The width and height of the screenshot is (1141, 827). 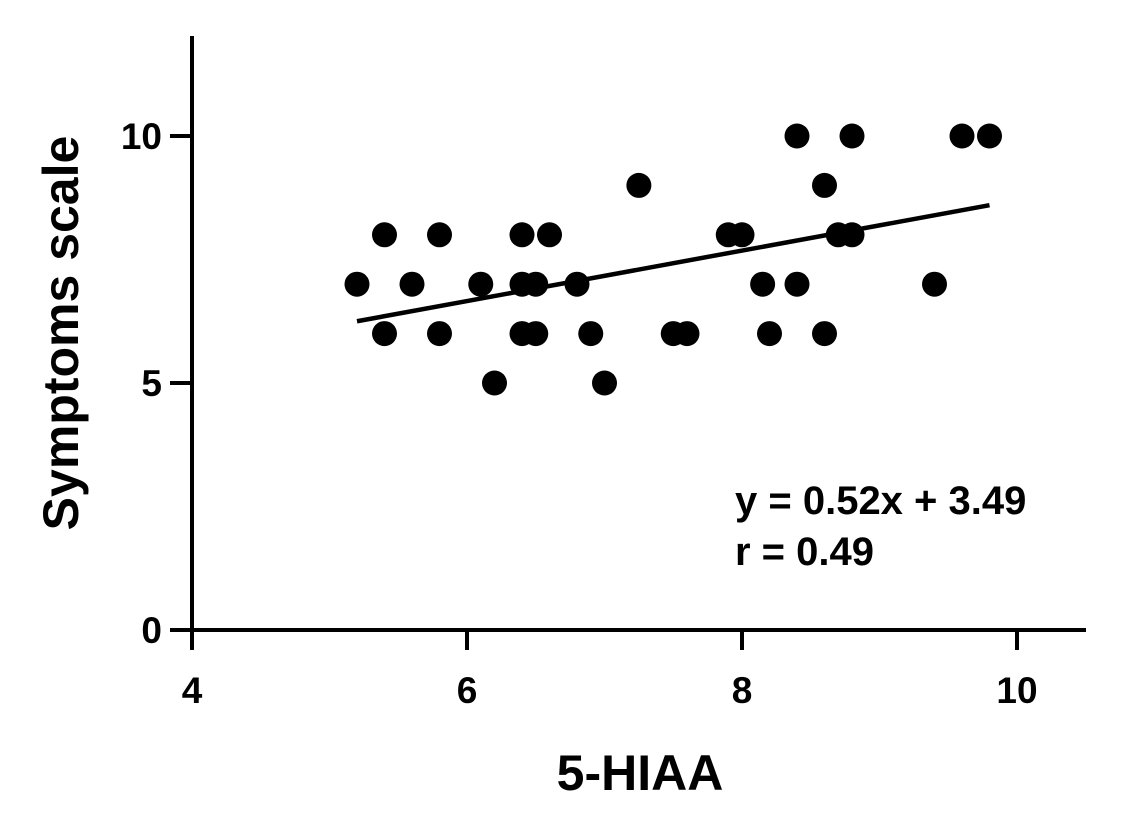 I want to click on y-tick-label: 10, so click(x=141, y=136).